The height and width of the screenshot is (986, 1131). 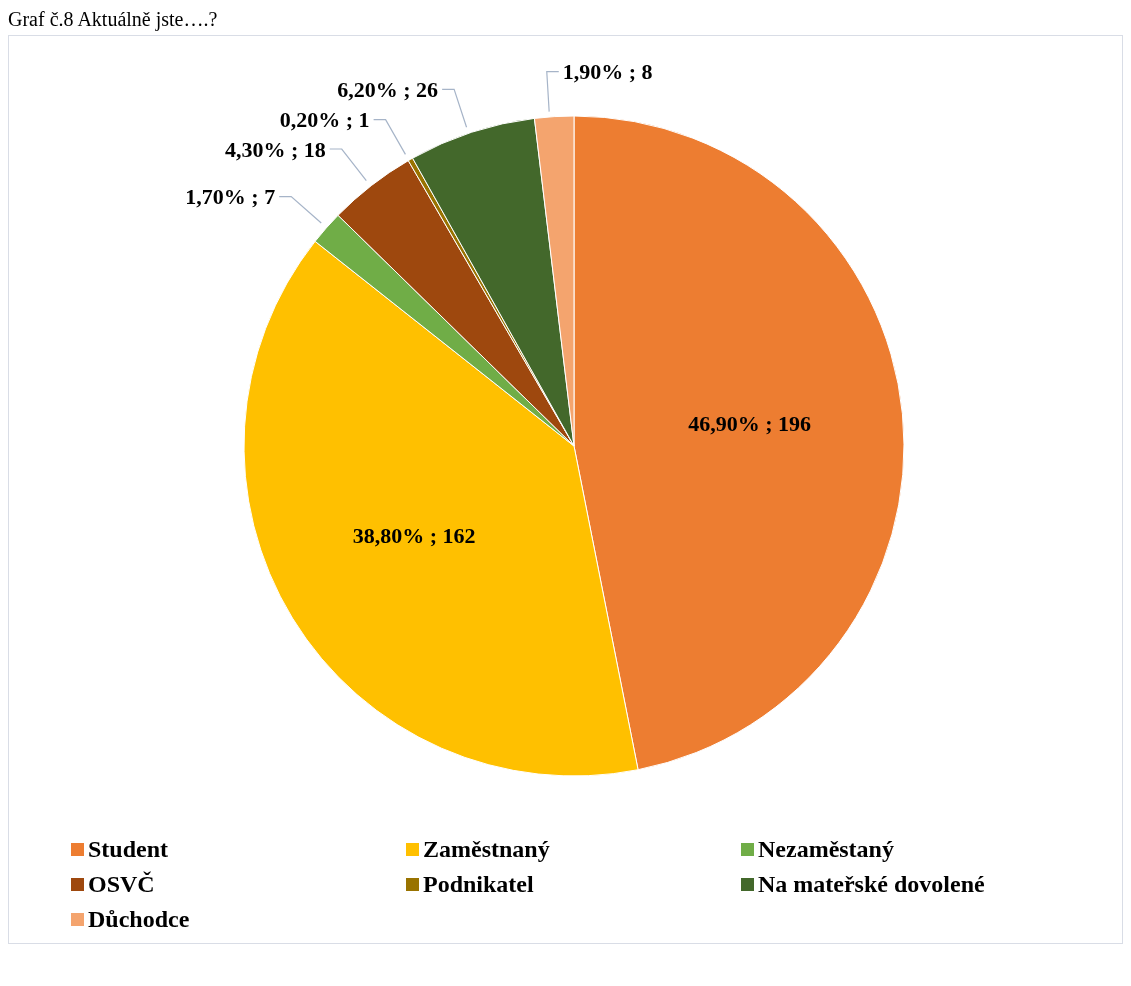 I want to click on data-label: 1,70% ; 7, so click(x=230, y=197).